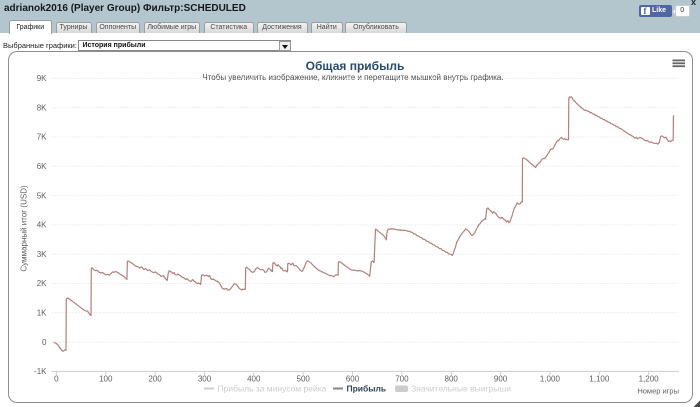 The height and width of the screenshot is (407, 700). What do you see at coordinates (355, 66) in the screenshot?
I see `svg-text: Общая прибыль` at bounding box center [355, 66].